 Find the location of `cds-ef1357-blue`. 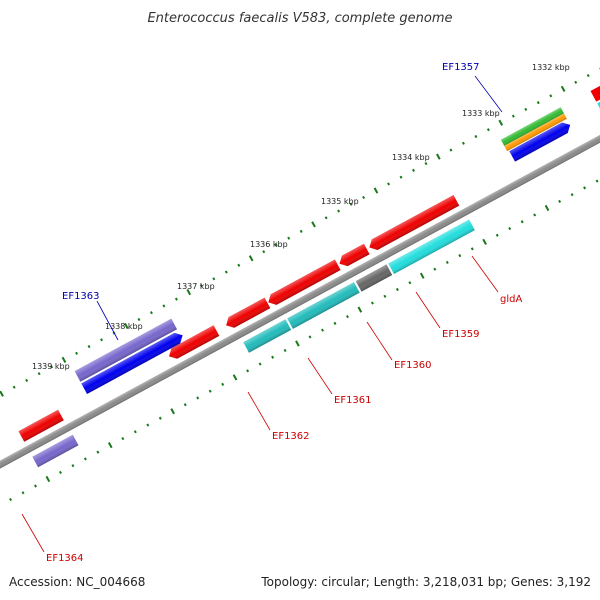

cds-ef1357-blue is located at coordinates (541, 141).